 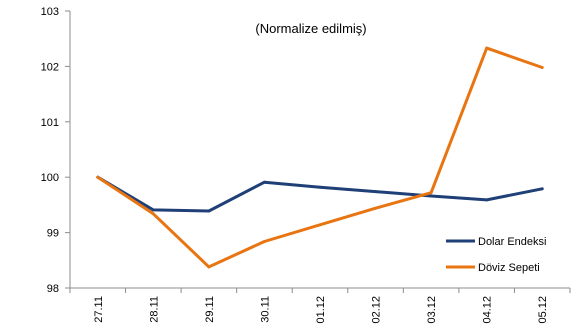 What do you see at coordinates (512, 242) in the screenshot?
I see `legend-label: Dolar Endeksi` at bounding box center [512, 242].